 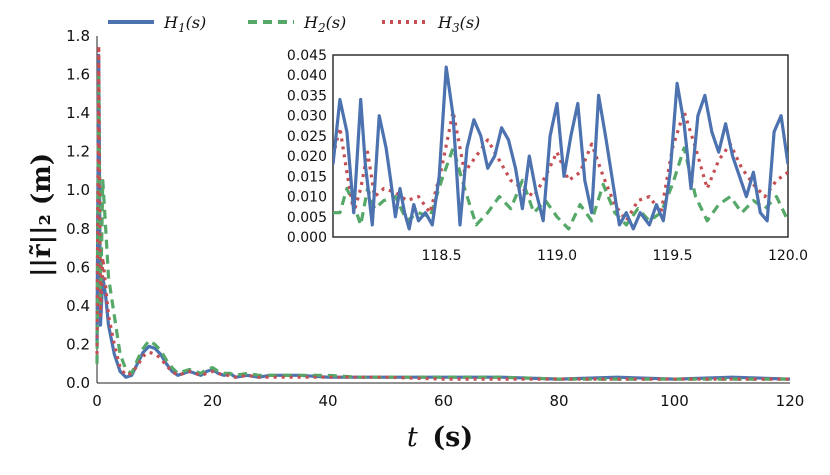 I want to click on inset-y-tick-label: 0.040, so click(x=307, y=76).